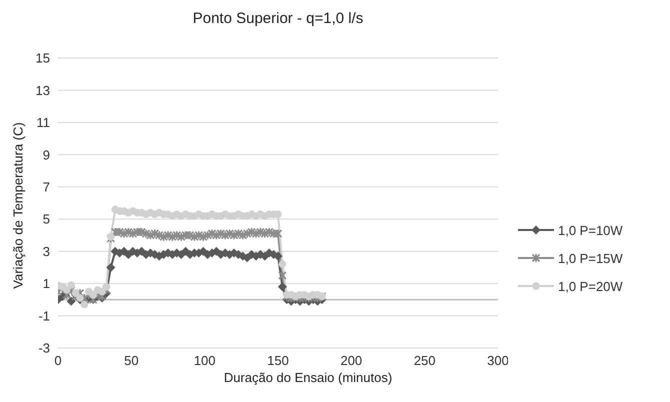  Describe the element at coordinates (498, 360) in the screenshot. I see `x-tick-label: 300` at that location.